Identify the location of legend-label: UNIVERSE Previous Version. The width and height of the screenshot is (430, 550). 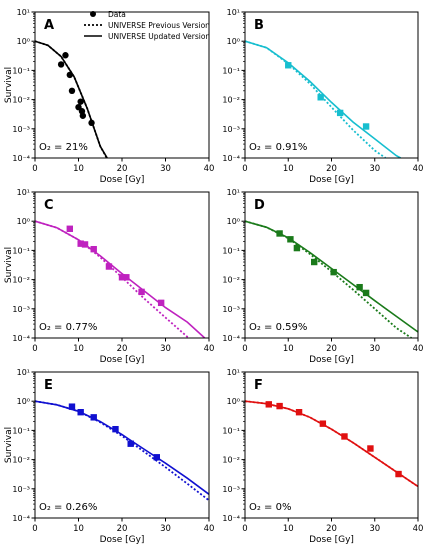
(159, 25).